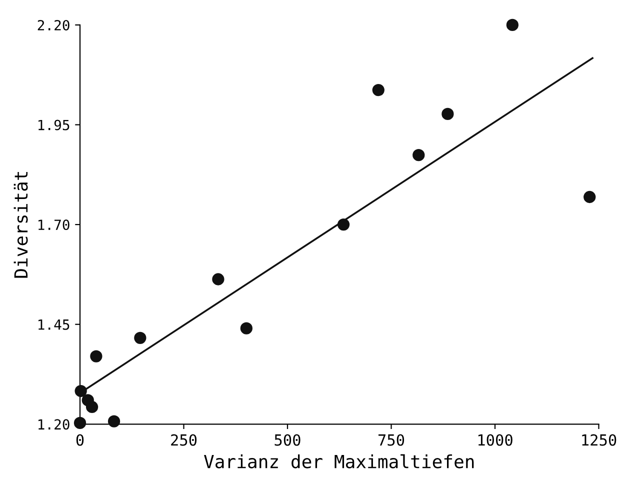  I want to click on x-tick-label: 0, so click(80, 440).